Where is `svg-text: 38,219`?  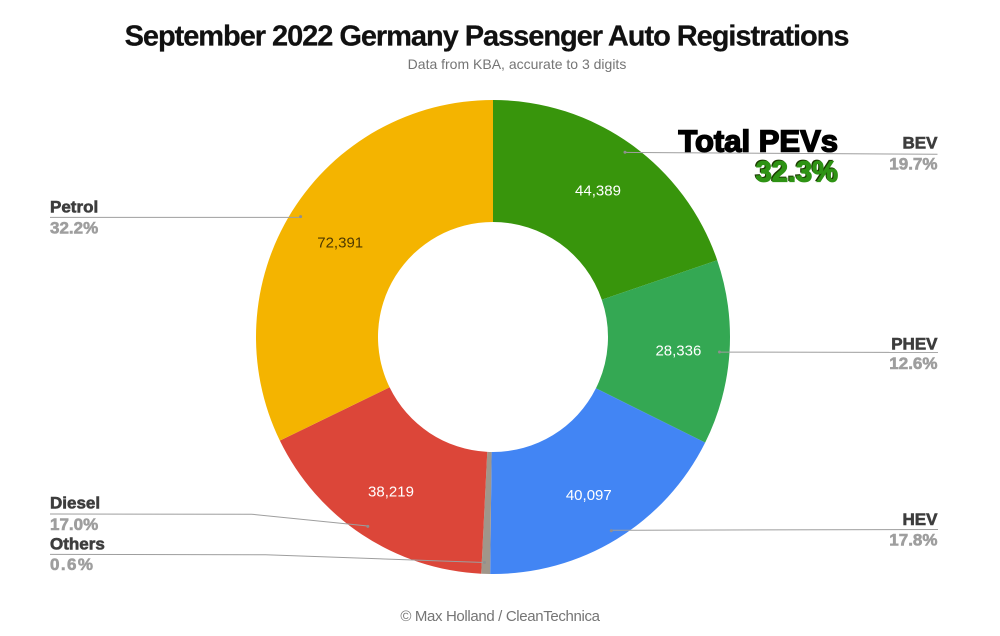
svg-text: 38,219 is located at coordinates (391, 492).